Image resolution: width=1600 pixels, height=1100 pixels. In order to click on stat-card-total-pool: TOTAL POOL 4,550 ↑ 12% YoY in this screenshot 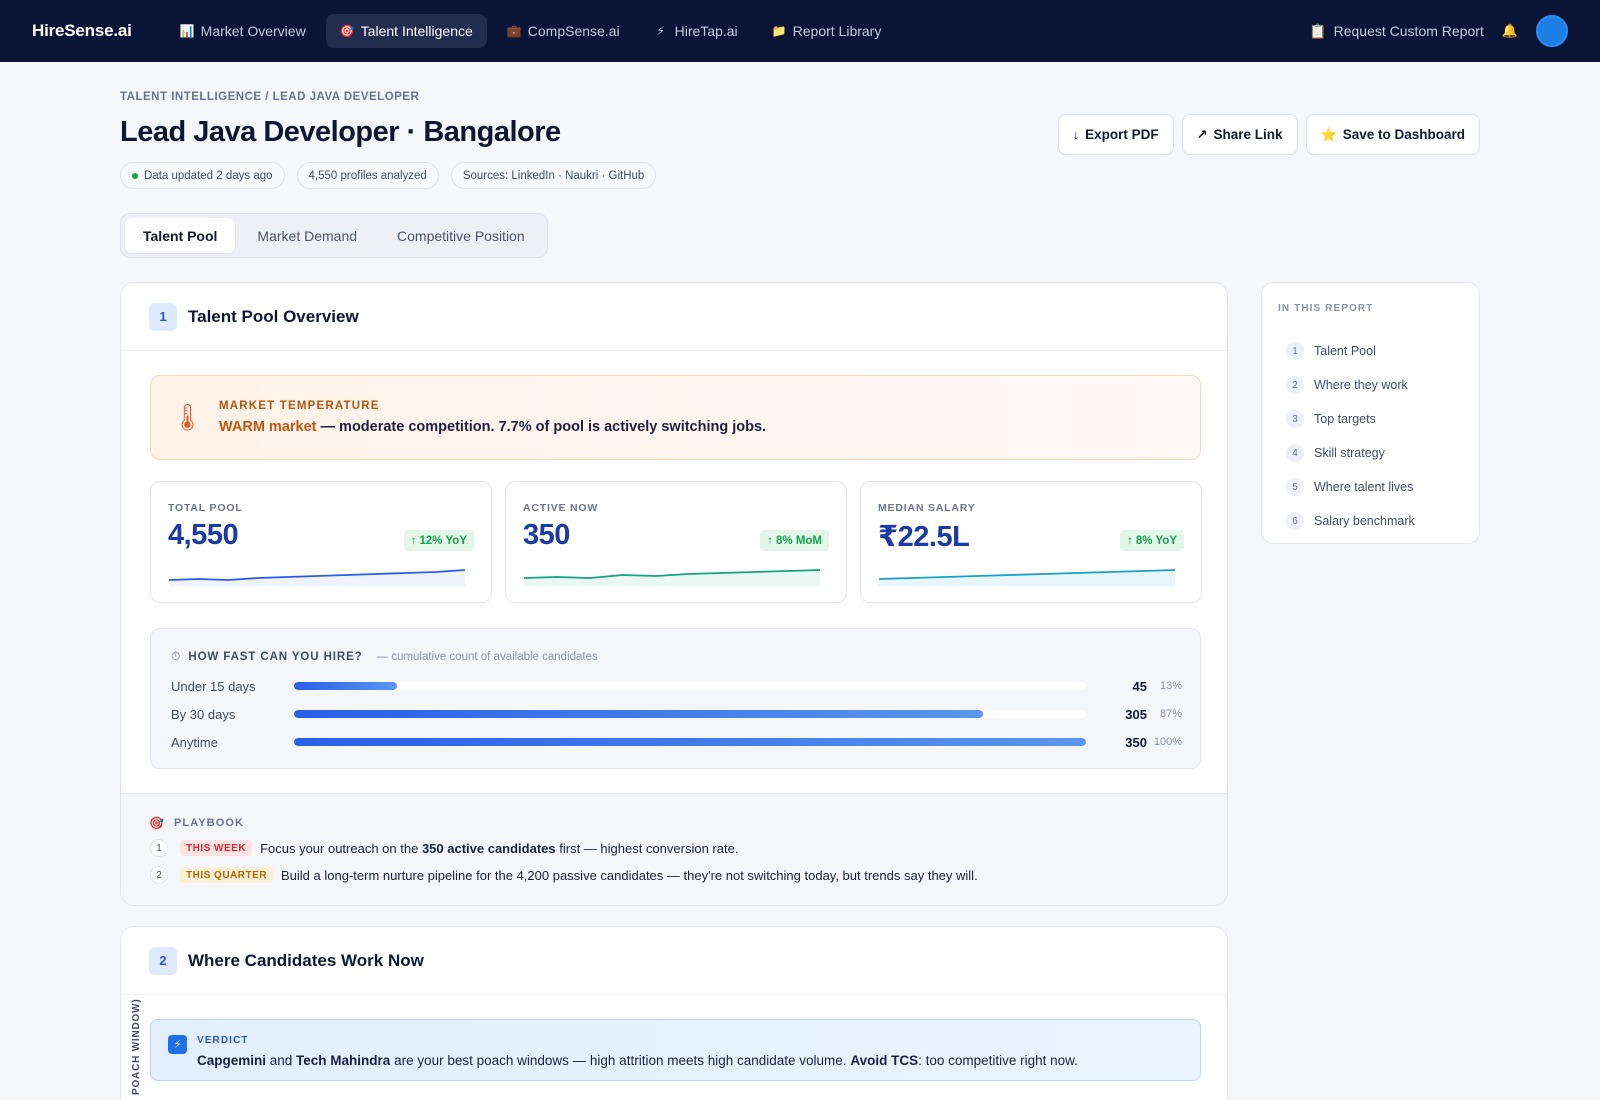, I will do `click(321, 542)`.